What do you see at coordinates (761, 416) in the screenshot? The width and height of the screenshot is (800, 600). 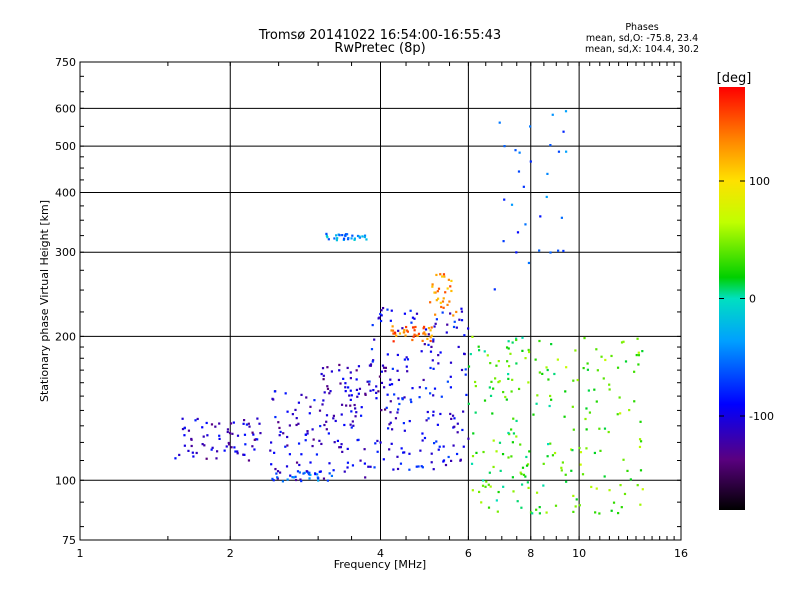 I see `colorbar-tick-label: -100` at bounding box center [761, 416].